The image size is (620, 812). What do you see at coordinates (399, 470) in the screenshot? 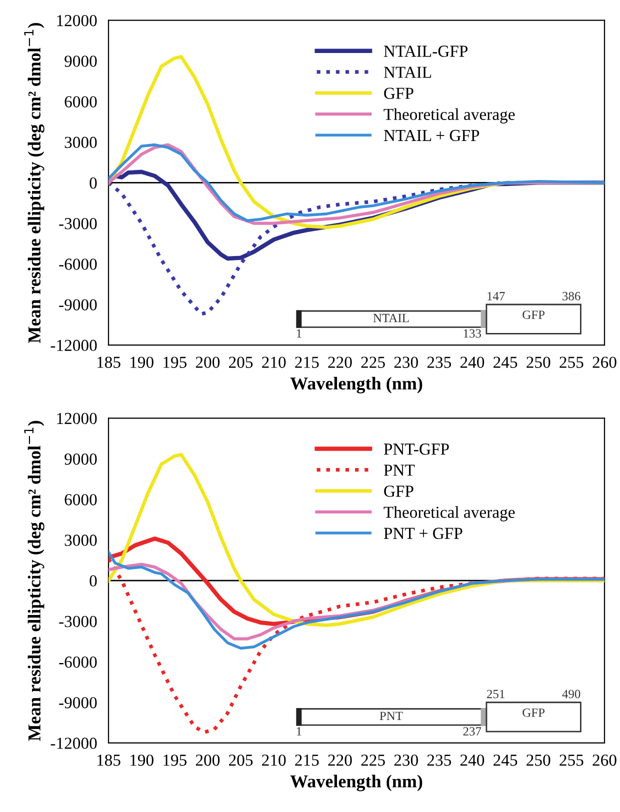
I see `legend-label: PNT` at bounding box center [399, 470].